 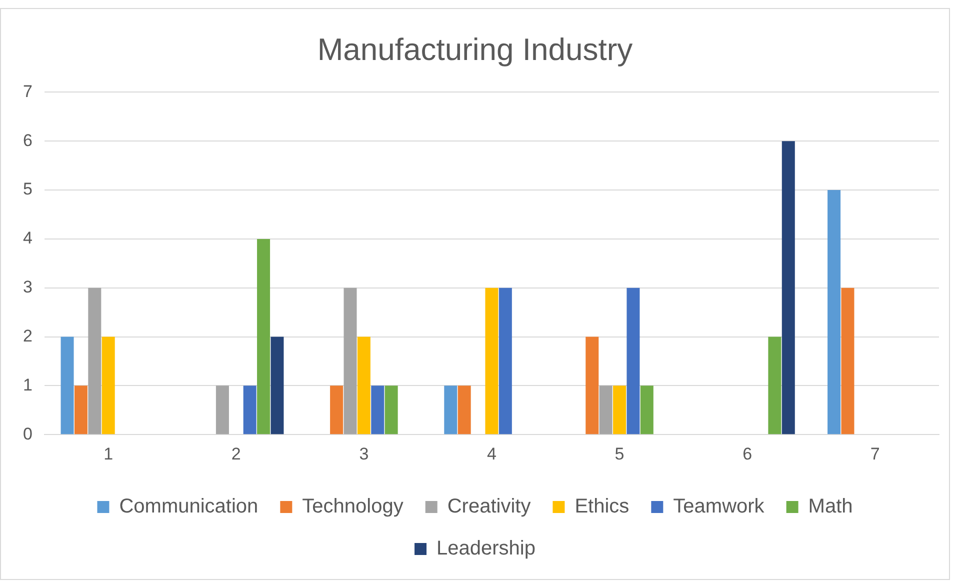 What do you see at coordinates (27, 287) in the screenshot?
I see `y-tick-label: 3` at bounding box center [27, 287].